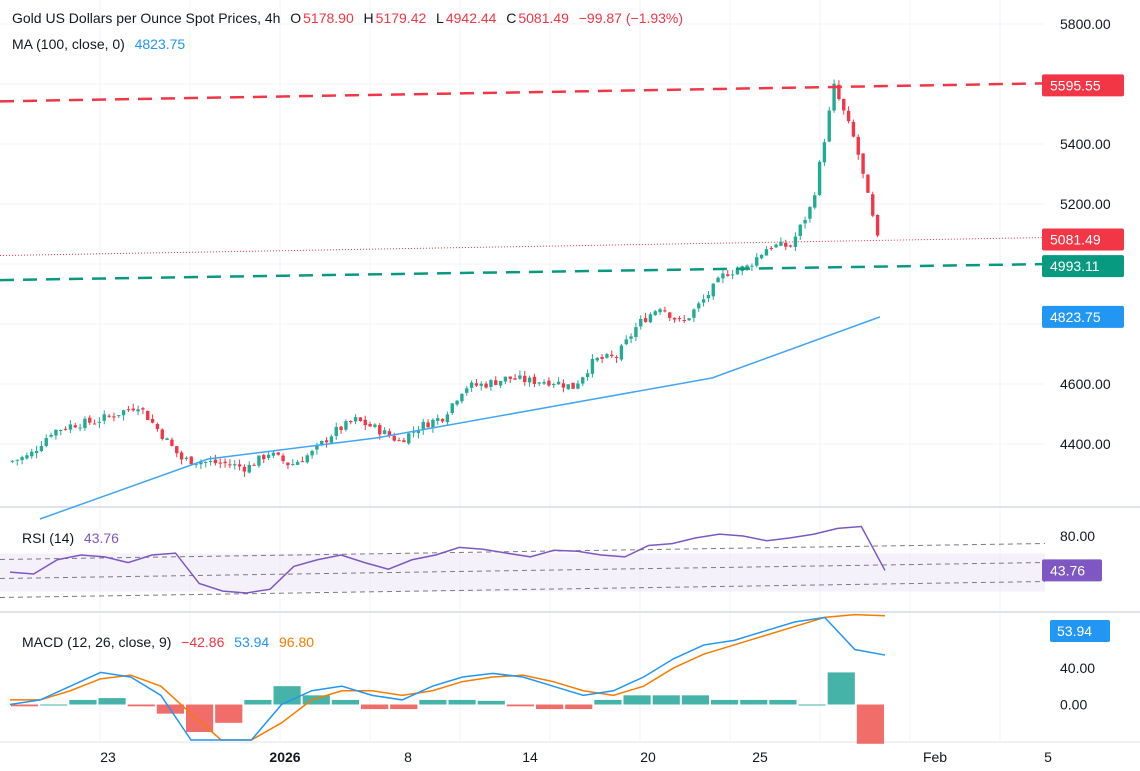 The image size is (1140, 771). What do you see at coordinates (760, 757) in the screenshot?
I see `time-axis-tick: 25` at bounding box center [760, 757].